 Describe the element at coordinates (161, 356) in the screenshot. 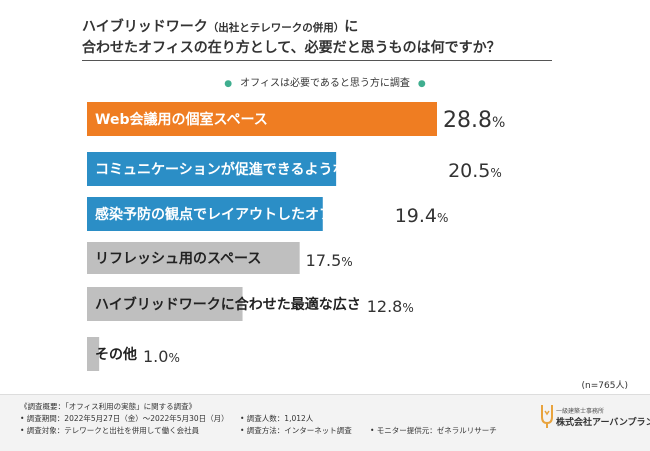

I see `value-label-6: 1.0%` at that location.